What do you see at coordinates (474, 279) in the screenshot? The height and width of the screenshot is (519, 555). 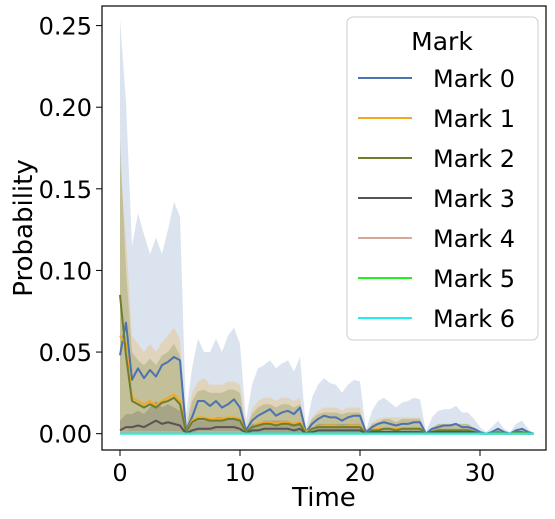 I see `legend-label: Mark 5` at bounding box center [474, 279].